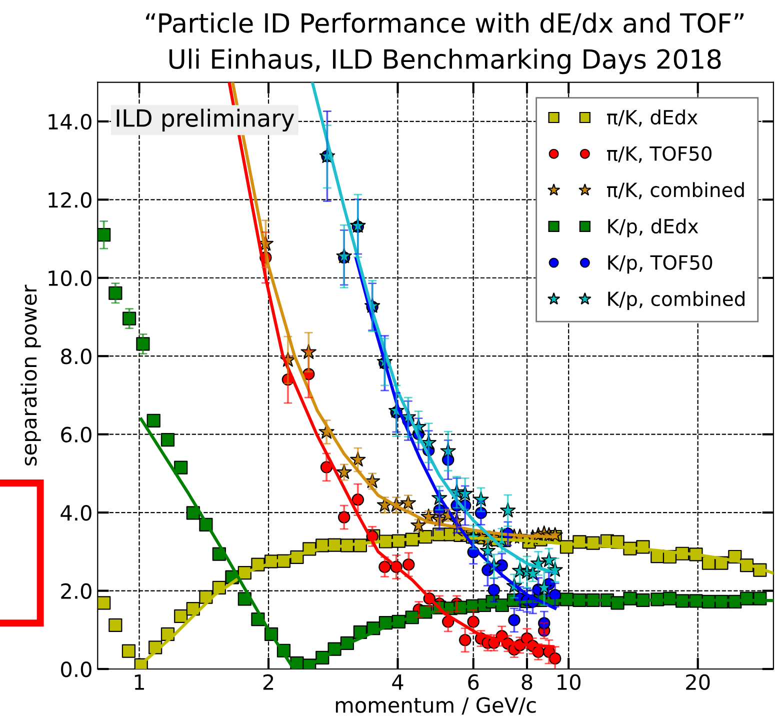 Image resolution: width=775 pixels, height=722 pixels. I want to click on annotation: ILD preliminary, so click(205, 120).